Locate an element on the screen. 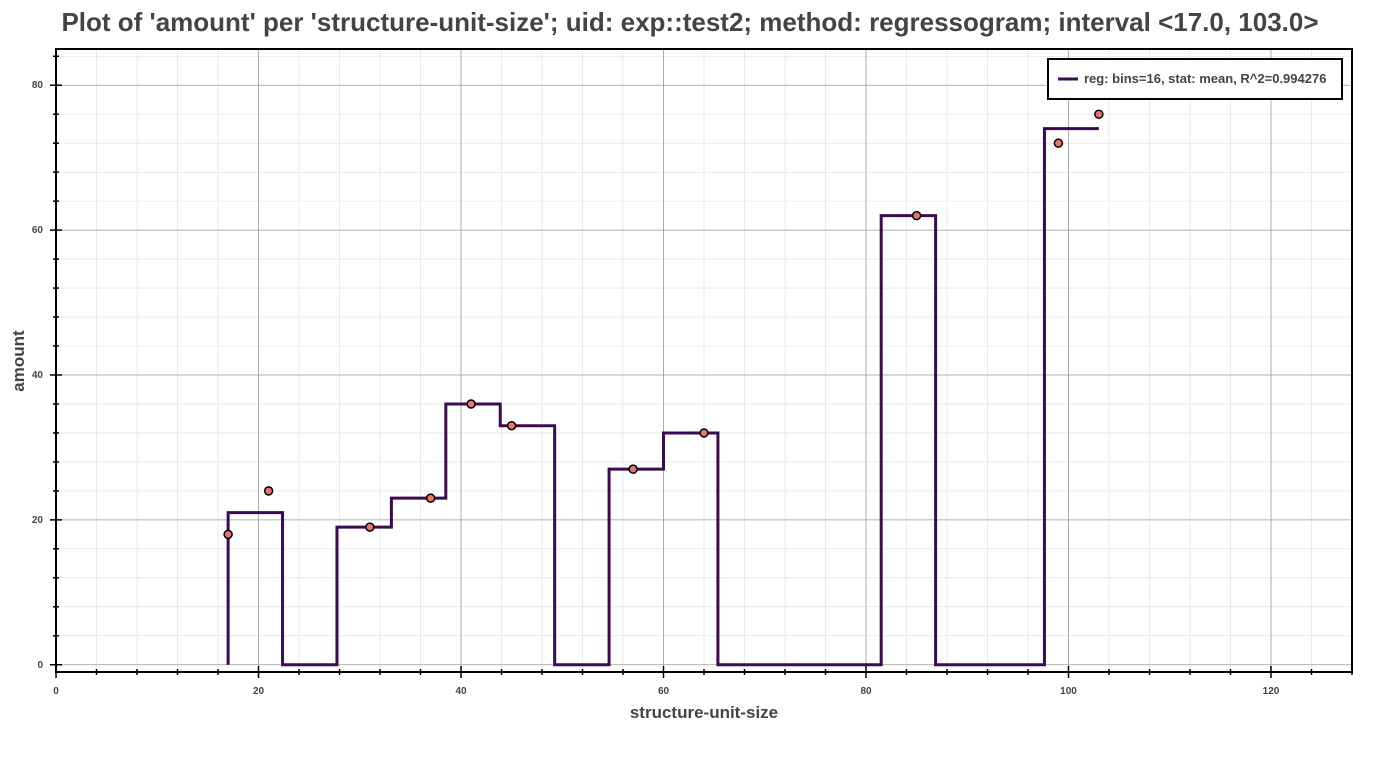 The image size is (1381, 773). legend: reg: bins=16, stat: mean, R^2=0.994276 is located at coordinates (1195, 79).